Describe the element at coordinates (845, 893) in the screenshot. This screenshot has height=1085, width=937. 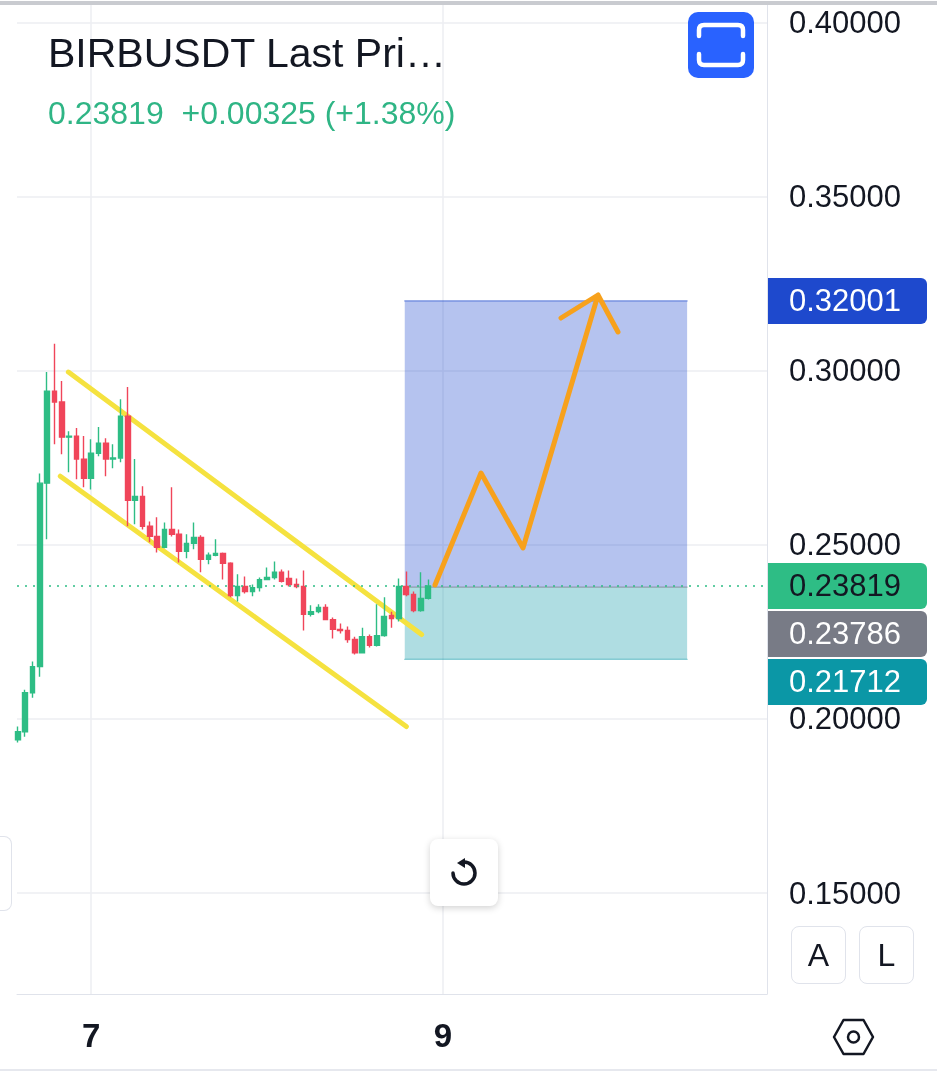
I see `y-tick-label: 0.15000` at that location.